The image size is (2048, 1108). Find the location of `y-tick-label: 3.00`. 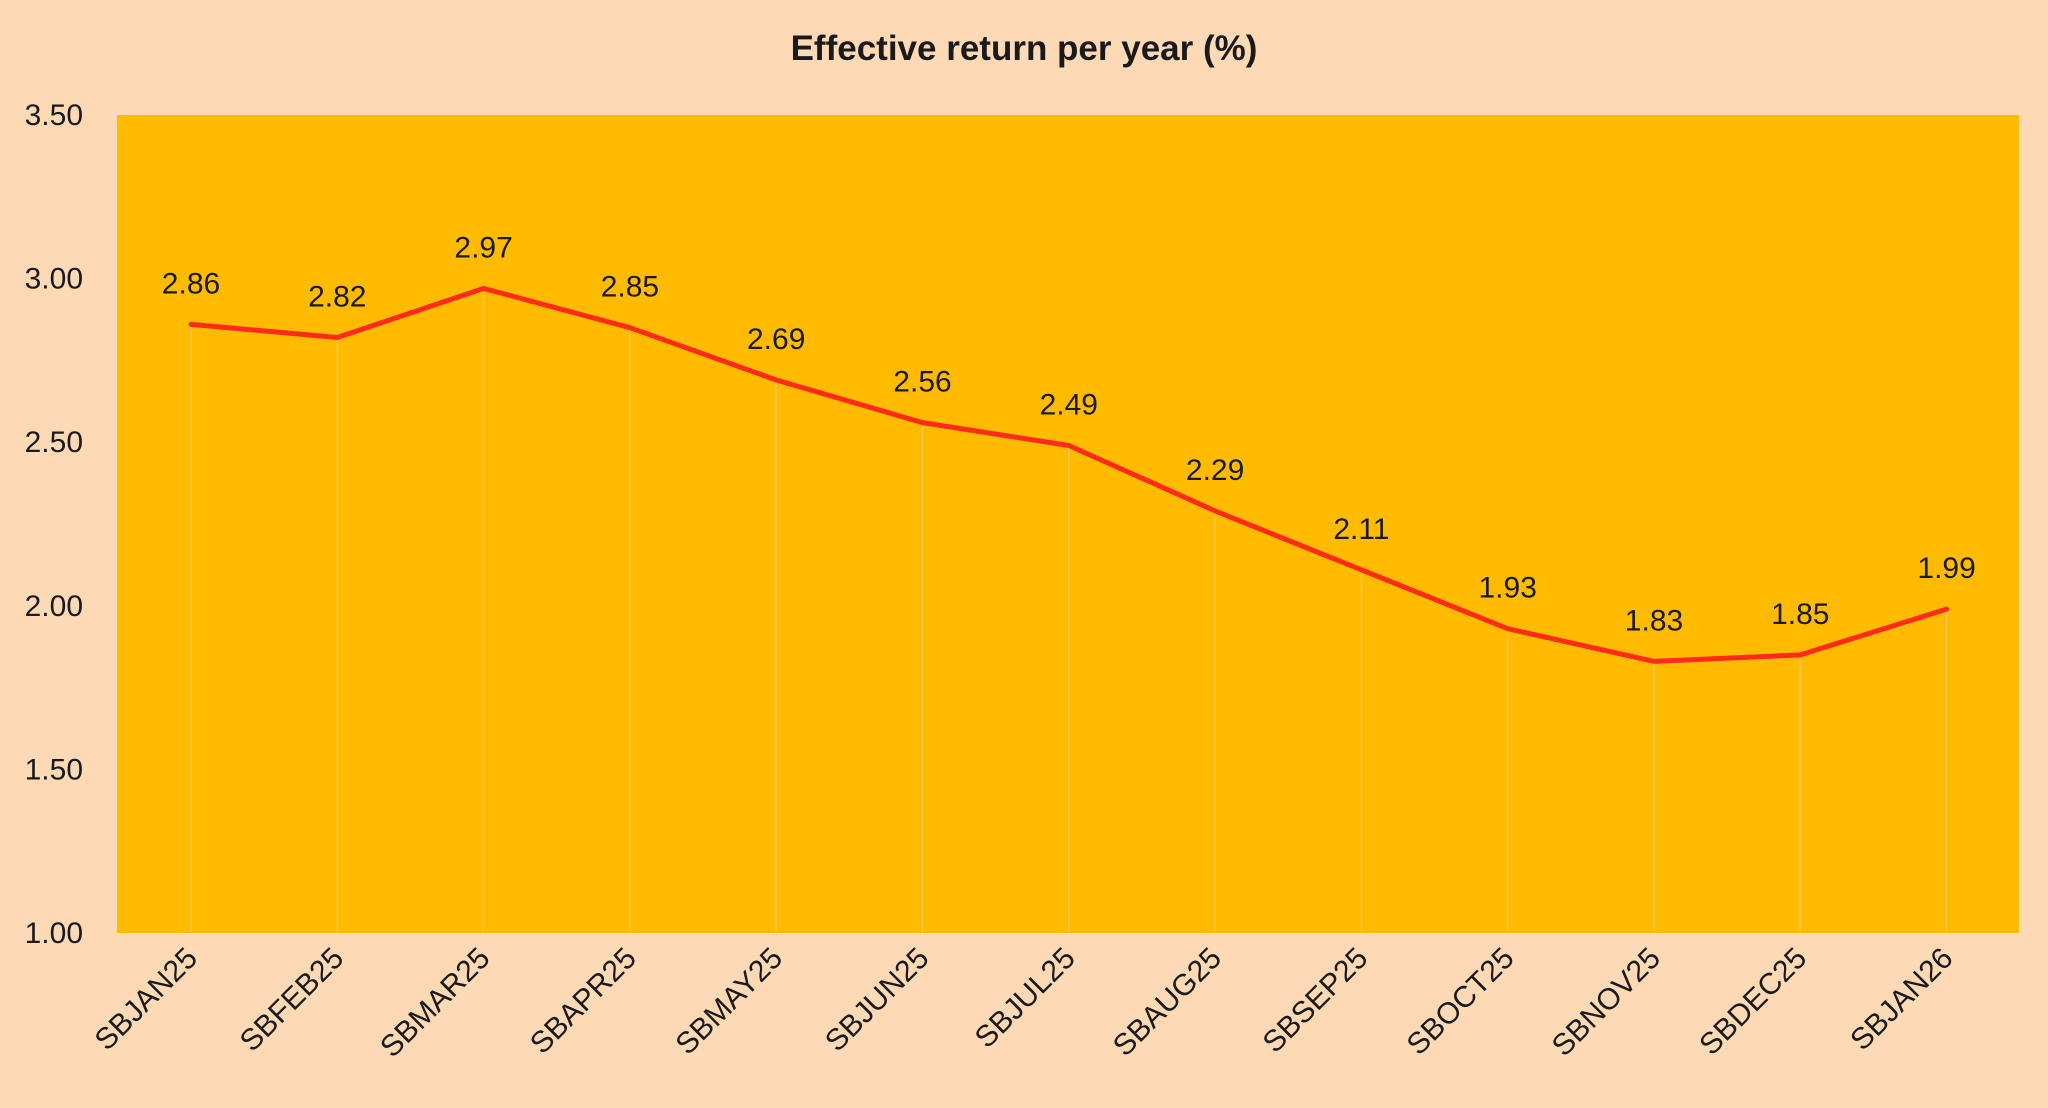

y-tick-label: 3.00 is located at coordinates (54, 279).